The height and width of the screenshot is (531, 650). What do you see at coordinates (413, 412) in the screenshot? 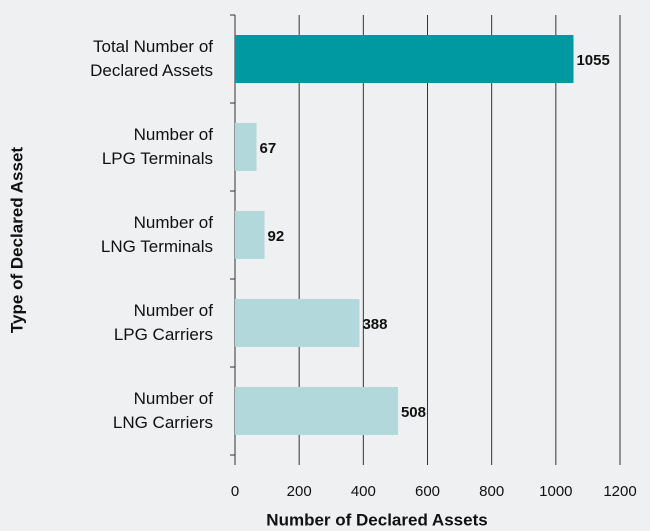
I see `value-label: 508` at bounding box center [413, 412].